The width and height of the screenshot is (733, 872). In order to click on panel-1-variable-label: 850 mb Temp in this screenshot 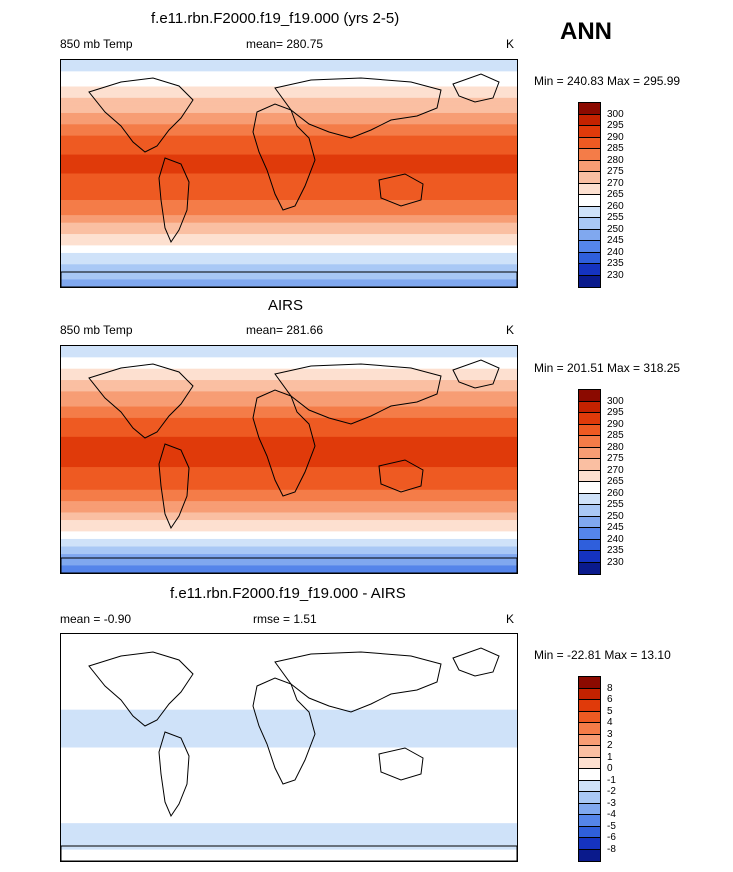, I will do `click(96, 44)`.